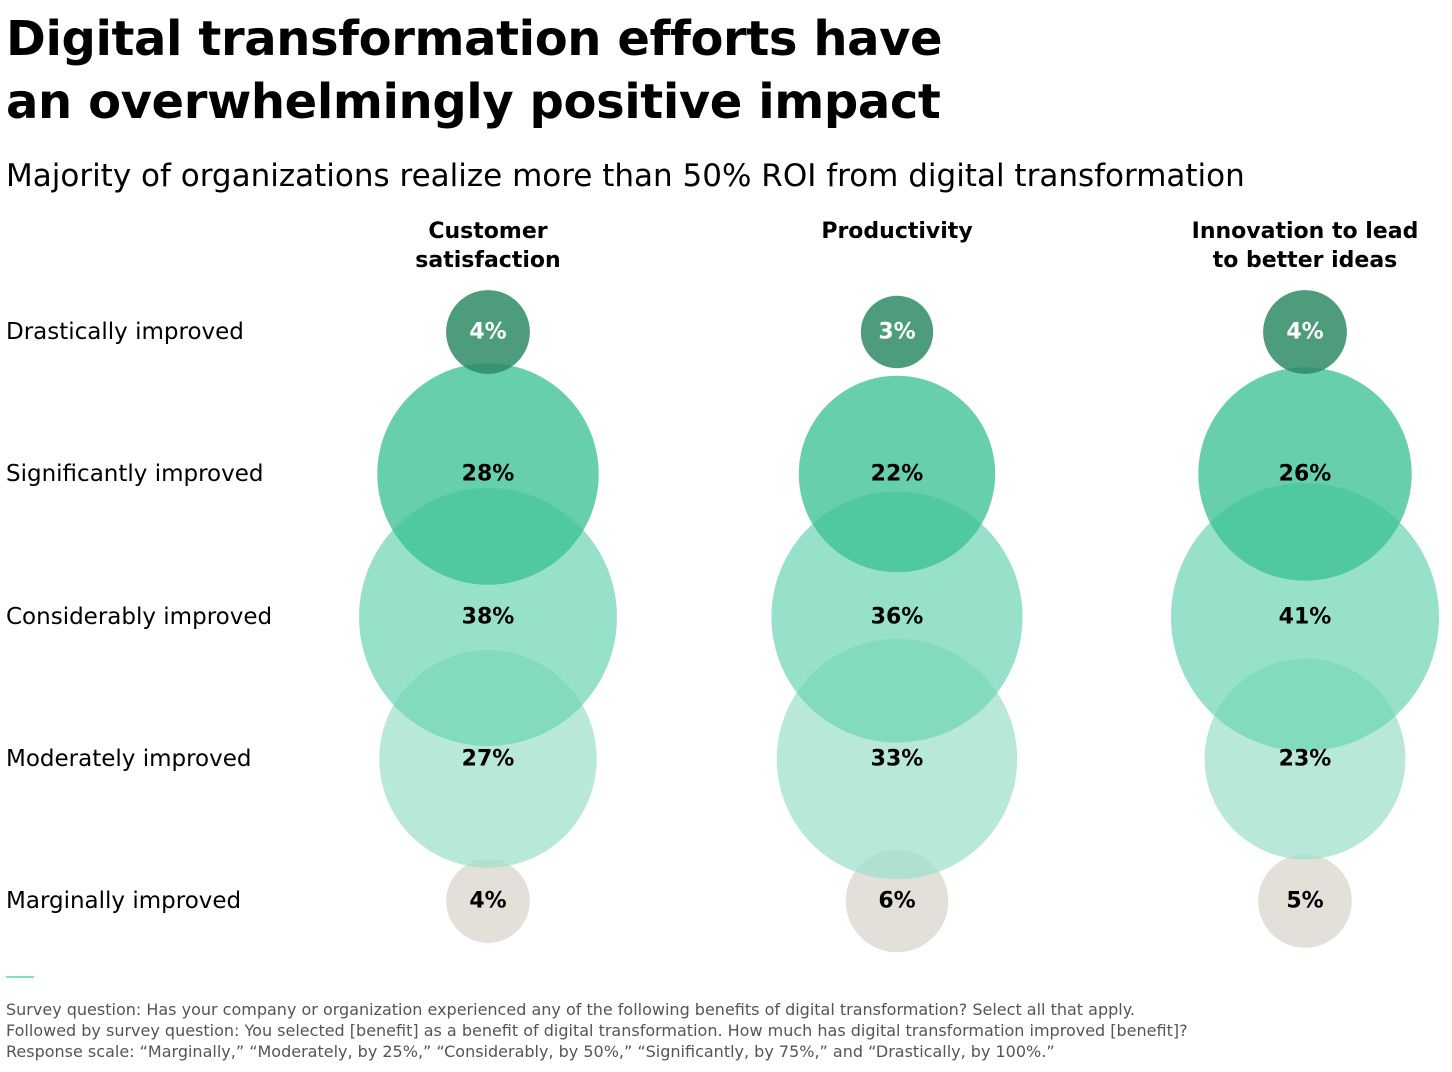 This screenshot has height=1072, width=1452. What do you see at coordinates (488, 246) in the screenshot?
I see `column-header-customer-satisfaction: Customer satisfaction` at bounding box center [488, 246].